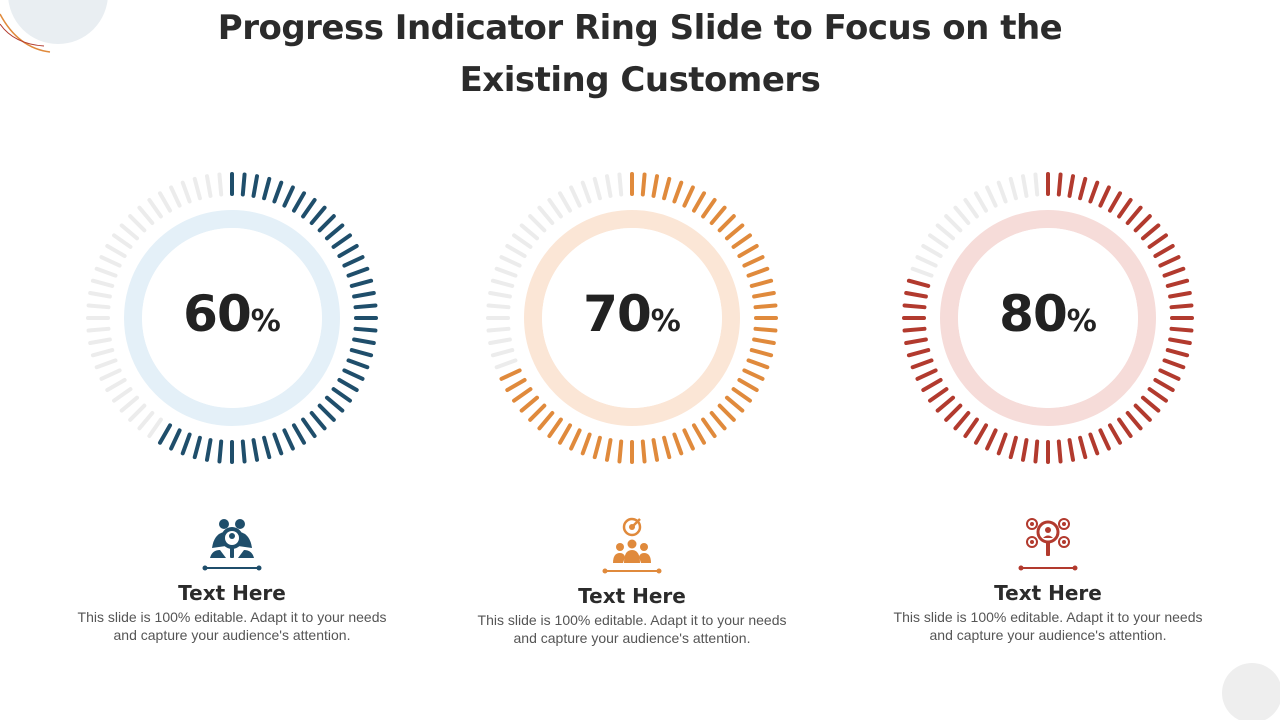 Image resolution: width=1280 pixels, height=720 pixels. I want to click on corner-circle-decoration, so click(1251, 691).